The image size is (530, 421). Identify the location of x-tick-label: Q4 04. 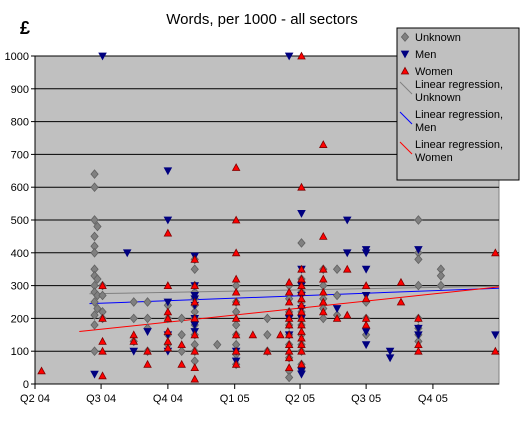
(168, 399).